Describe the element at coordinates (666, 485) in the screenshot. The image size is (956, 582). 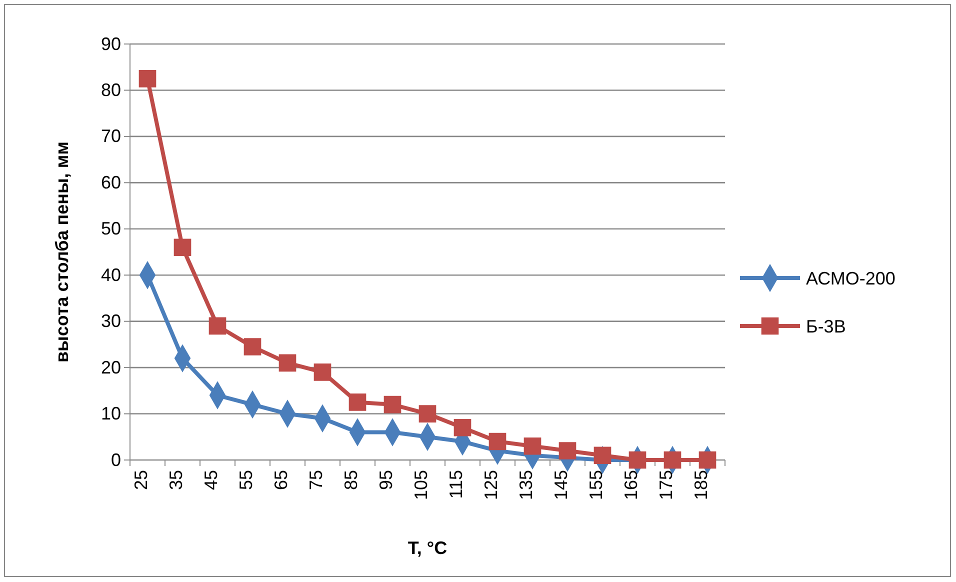
I see `x-tick-label: 175` at that location.